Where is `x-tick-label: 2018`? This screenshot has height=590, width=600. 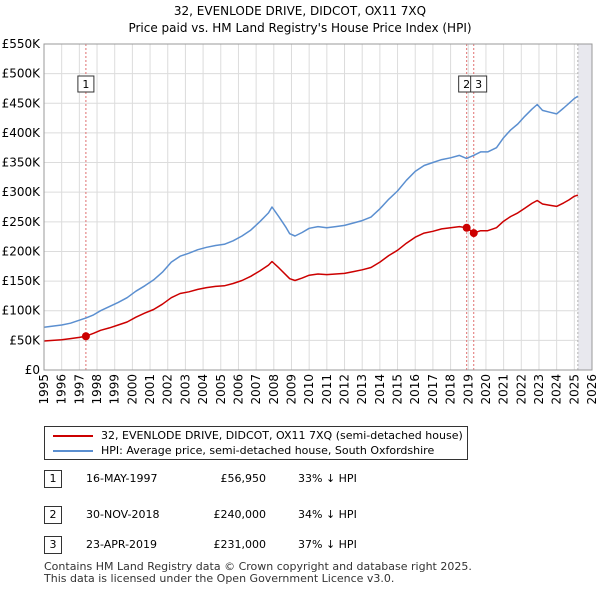
x-tick-label: 2018 is located at coordinates (451, 389).